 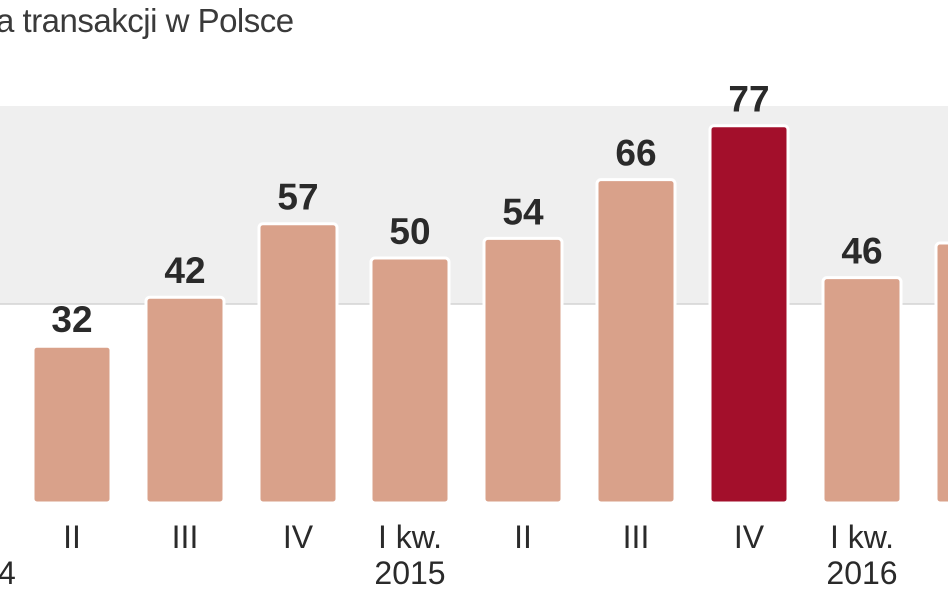 What do you see at coordinates (478, 537) in the screenshot?
I see `tick-labels-group: II III IV I kw. II III IV I kw.` at bounding box center [478, 537].